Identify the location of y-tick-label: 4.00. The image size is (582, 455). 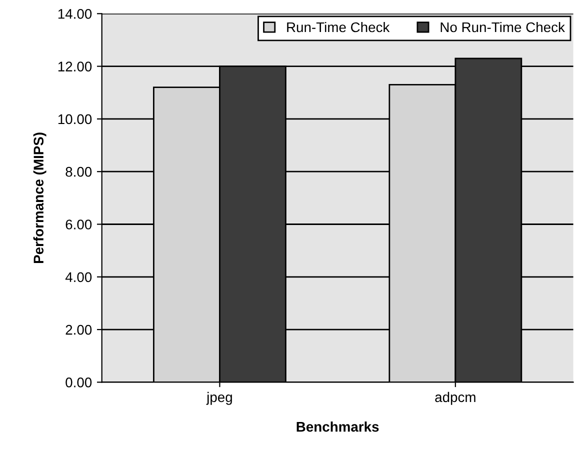
(78, 277).